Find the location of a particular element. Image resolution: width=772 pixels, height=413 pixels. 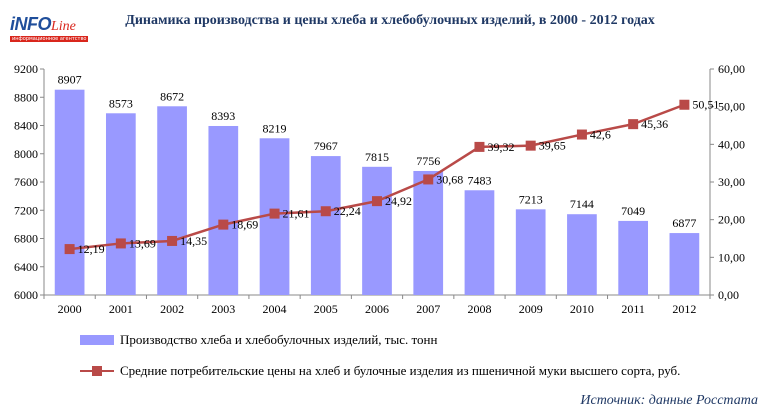

y-right-tick-label: 50,00 is located at coordinates (731, 107).